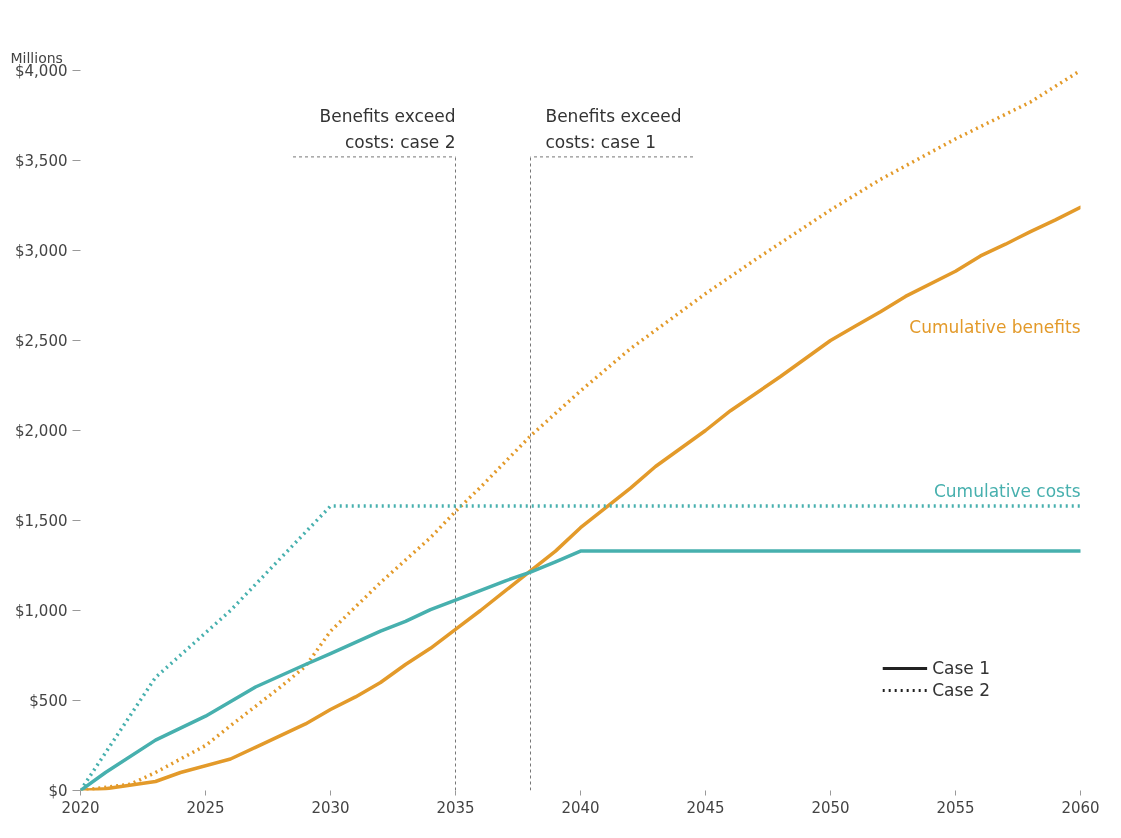  Describe the element at coordinates (41, 250) in the screenshot. I see `y-tick-label: $3,000` at that location.